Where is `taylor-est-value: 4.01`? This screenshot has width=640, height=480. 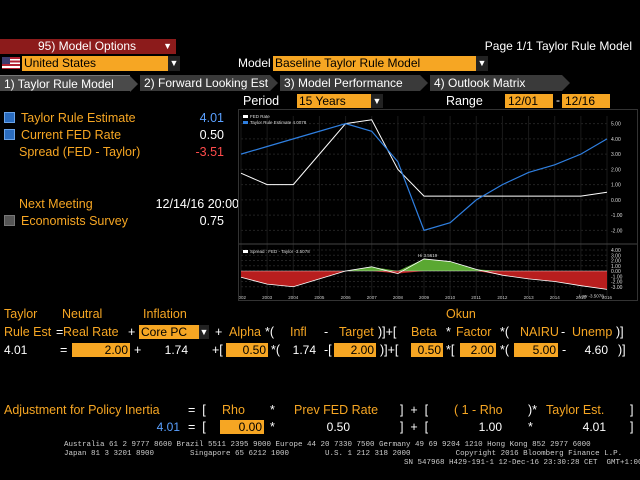 taylor-est-value: 4.01 is located at coordinates (16, 350).